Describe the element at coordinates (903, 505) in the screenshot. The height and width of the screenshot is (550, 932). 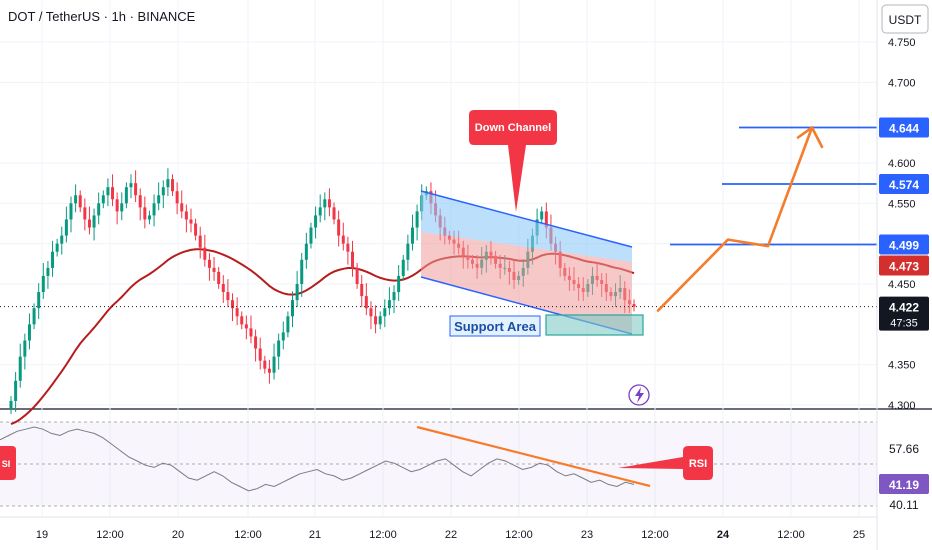
I see `rsi-tick-label: 40.11` at that location.